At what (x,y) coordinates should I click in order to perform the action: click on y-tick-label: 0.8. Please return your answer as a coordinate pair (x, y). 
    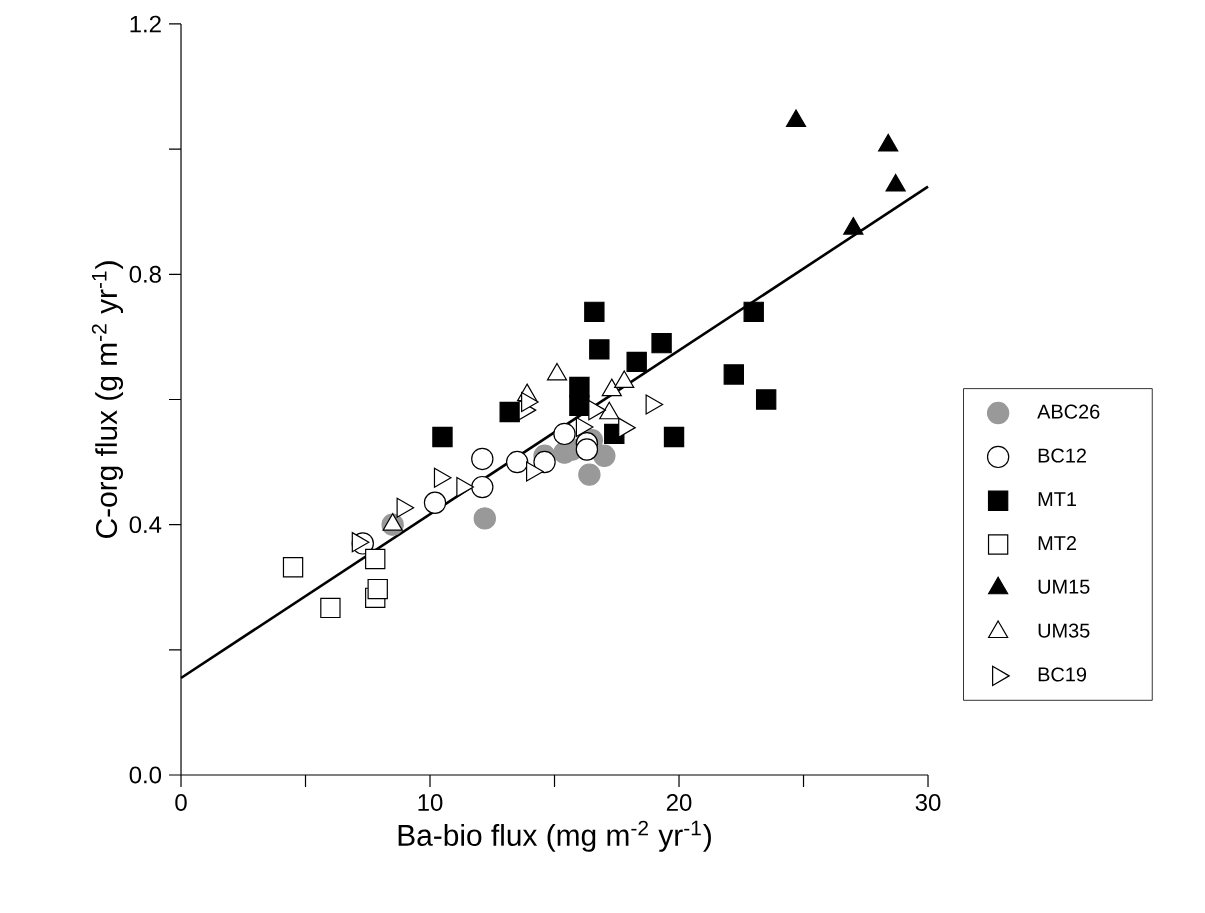
    Looking at the image, I should click on (145, 274).